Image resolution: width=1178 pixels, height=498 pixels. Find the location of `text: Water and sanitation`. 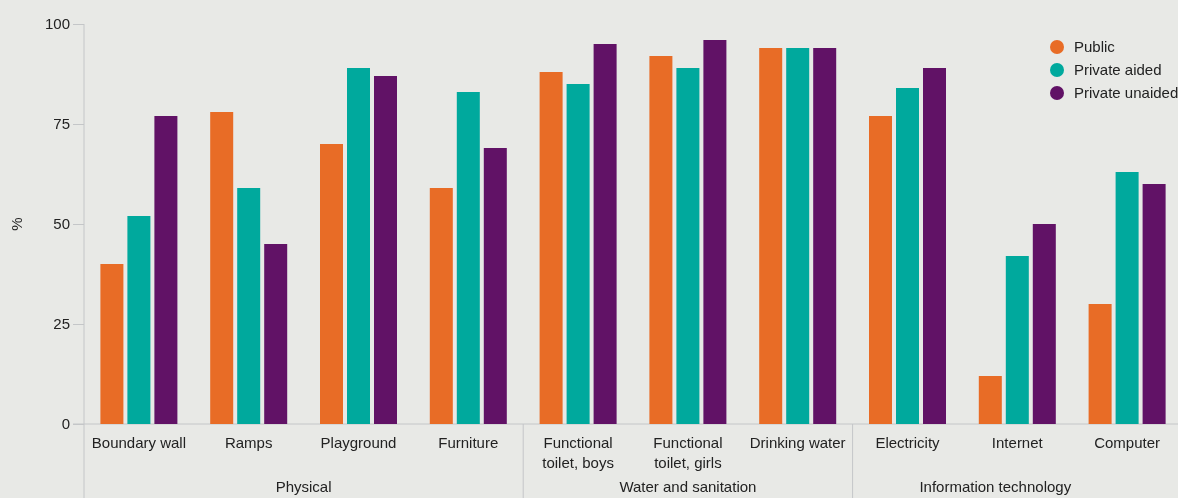

text: Water and sanitation is located at coordinates (688, 486).